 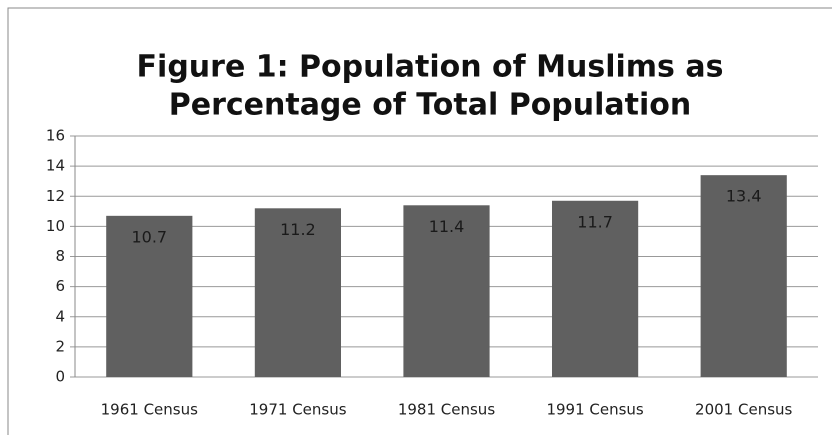 What do you see at coordinates (446, 410) in the screenshot?
I see `x-tick-label: 1981 Census` at bounding box center [446, 410].